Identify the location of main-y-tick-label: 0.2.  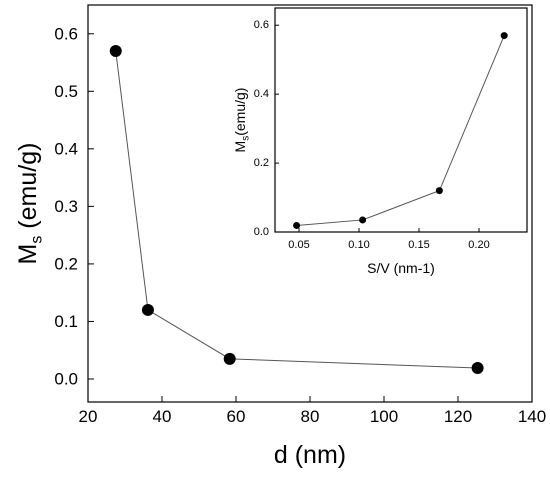
(66, 263).